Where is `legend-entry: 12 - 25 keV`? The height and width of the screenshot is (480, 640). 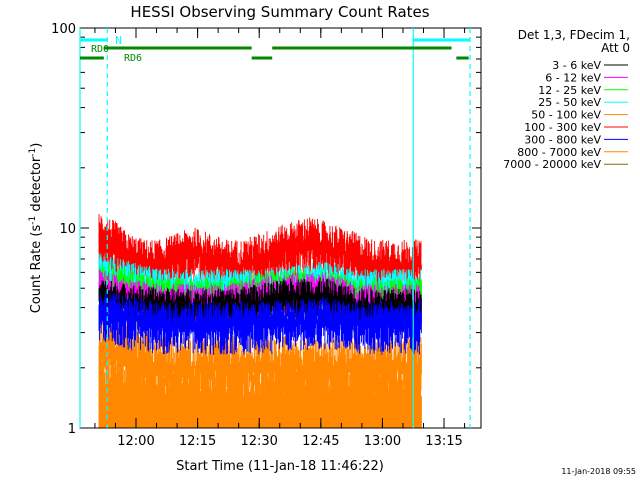 legend-entry: 12 - 25 keV is located at coordinates (583, 90).